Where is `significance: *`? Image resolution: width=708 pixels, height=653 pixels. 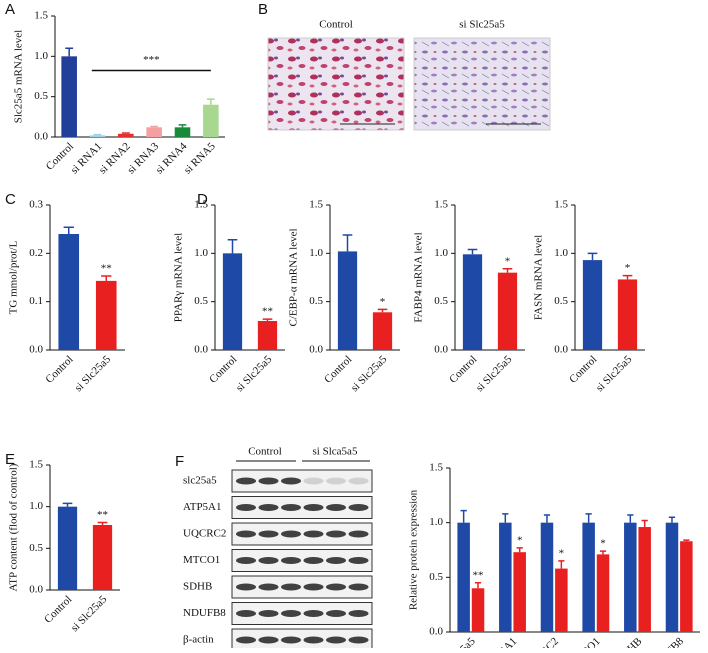 significance: * is located at coordinates (520, 540).